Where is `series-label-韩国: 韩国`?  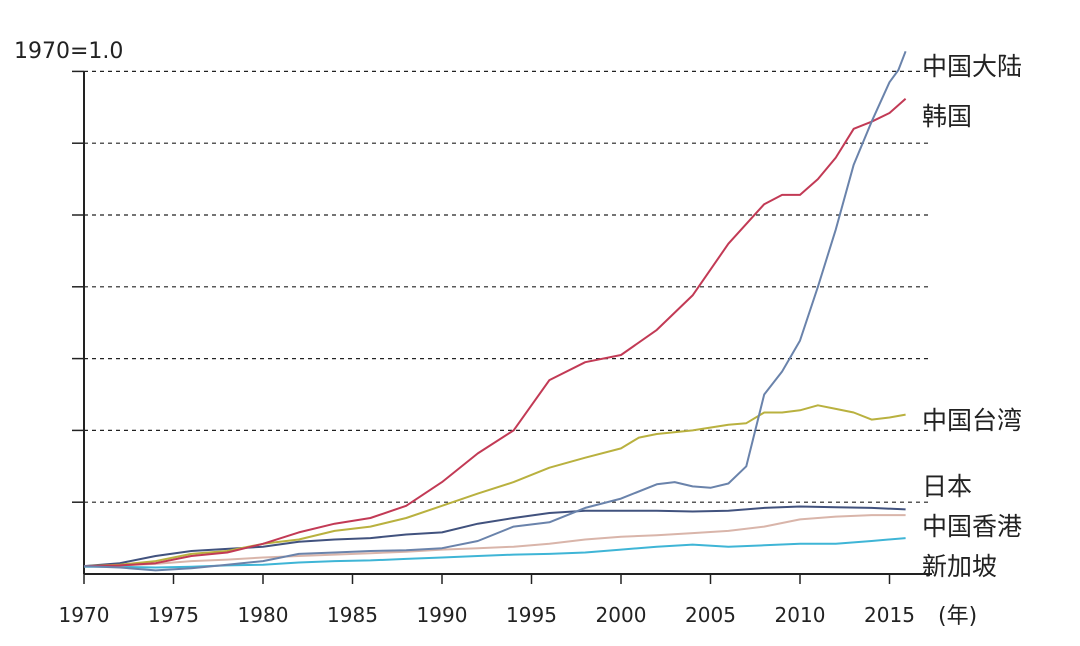 series-label-韩国: 韩国 is located at coordinates (947, 116).